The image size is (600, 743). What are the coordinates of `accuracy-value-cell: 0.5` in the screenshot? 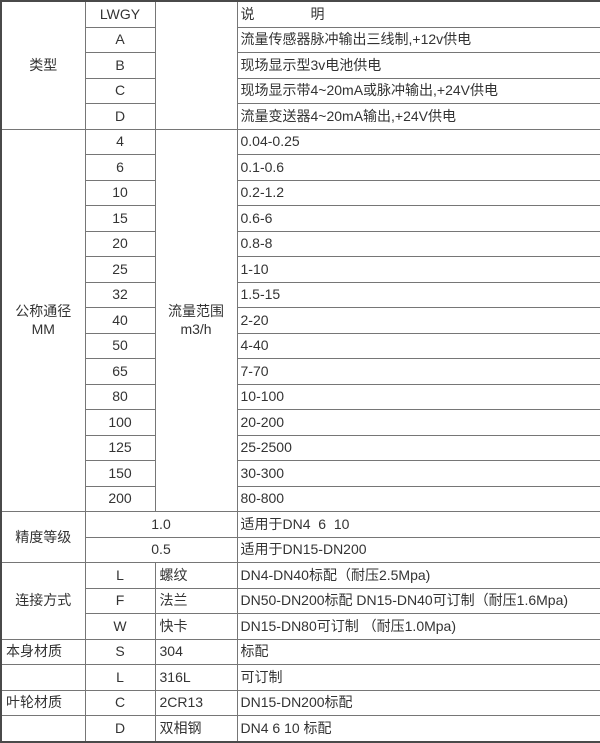 It's located at (161, 550).